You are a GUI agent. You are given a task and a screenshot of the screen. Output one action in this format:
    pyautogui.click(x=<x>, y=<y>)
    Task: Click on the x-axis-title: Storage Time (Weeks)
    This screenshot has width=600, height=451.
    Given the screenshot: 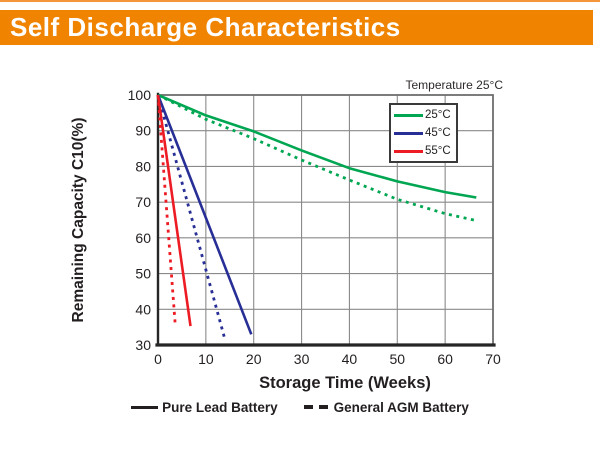 What is the action you would take?
    pyautogui.click(x=345, y=383)
    